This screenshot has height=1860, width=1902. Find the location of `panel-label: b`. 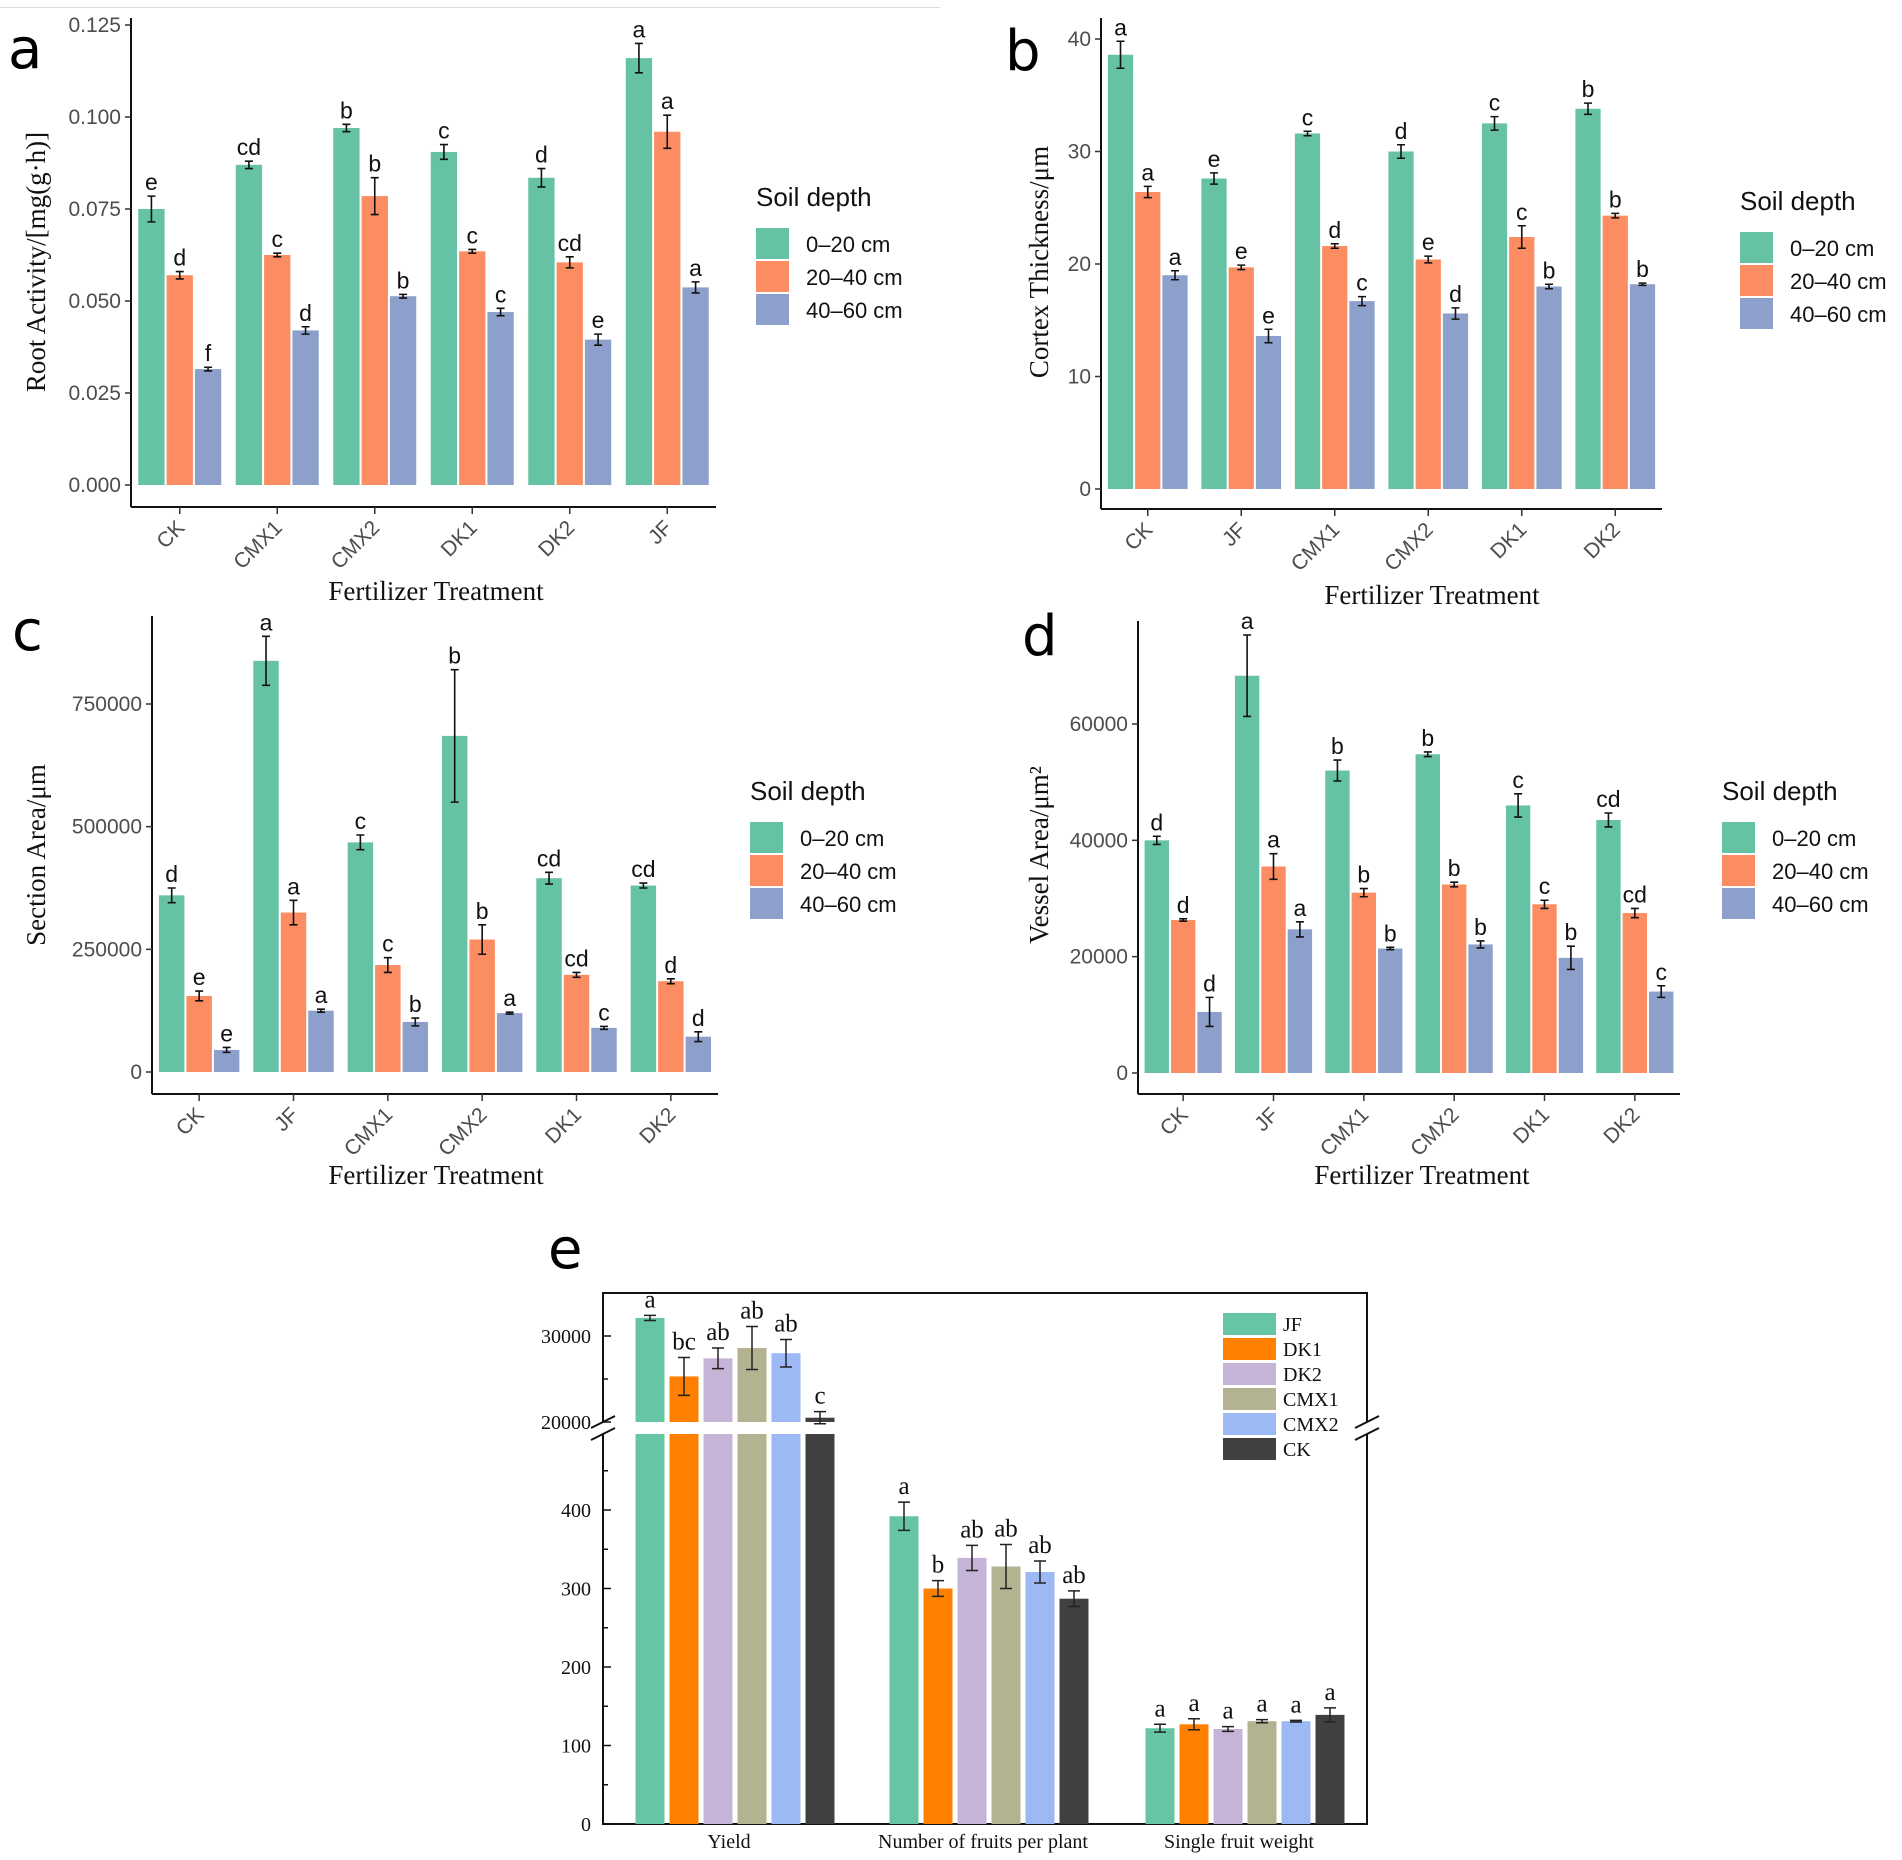

panel-label: b is located at coordinates (1023, 51).